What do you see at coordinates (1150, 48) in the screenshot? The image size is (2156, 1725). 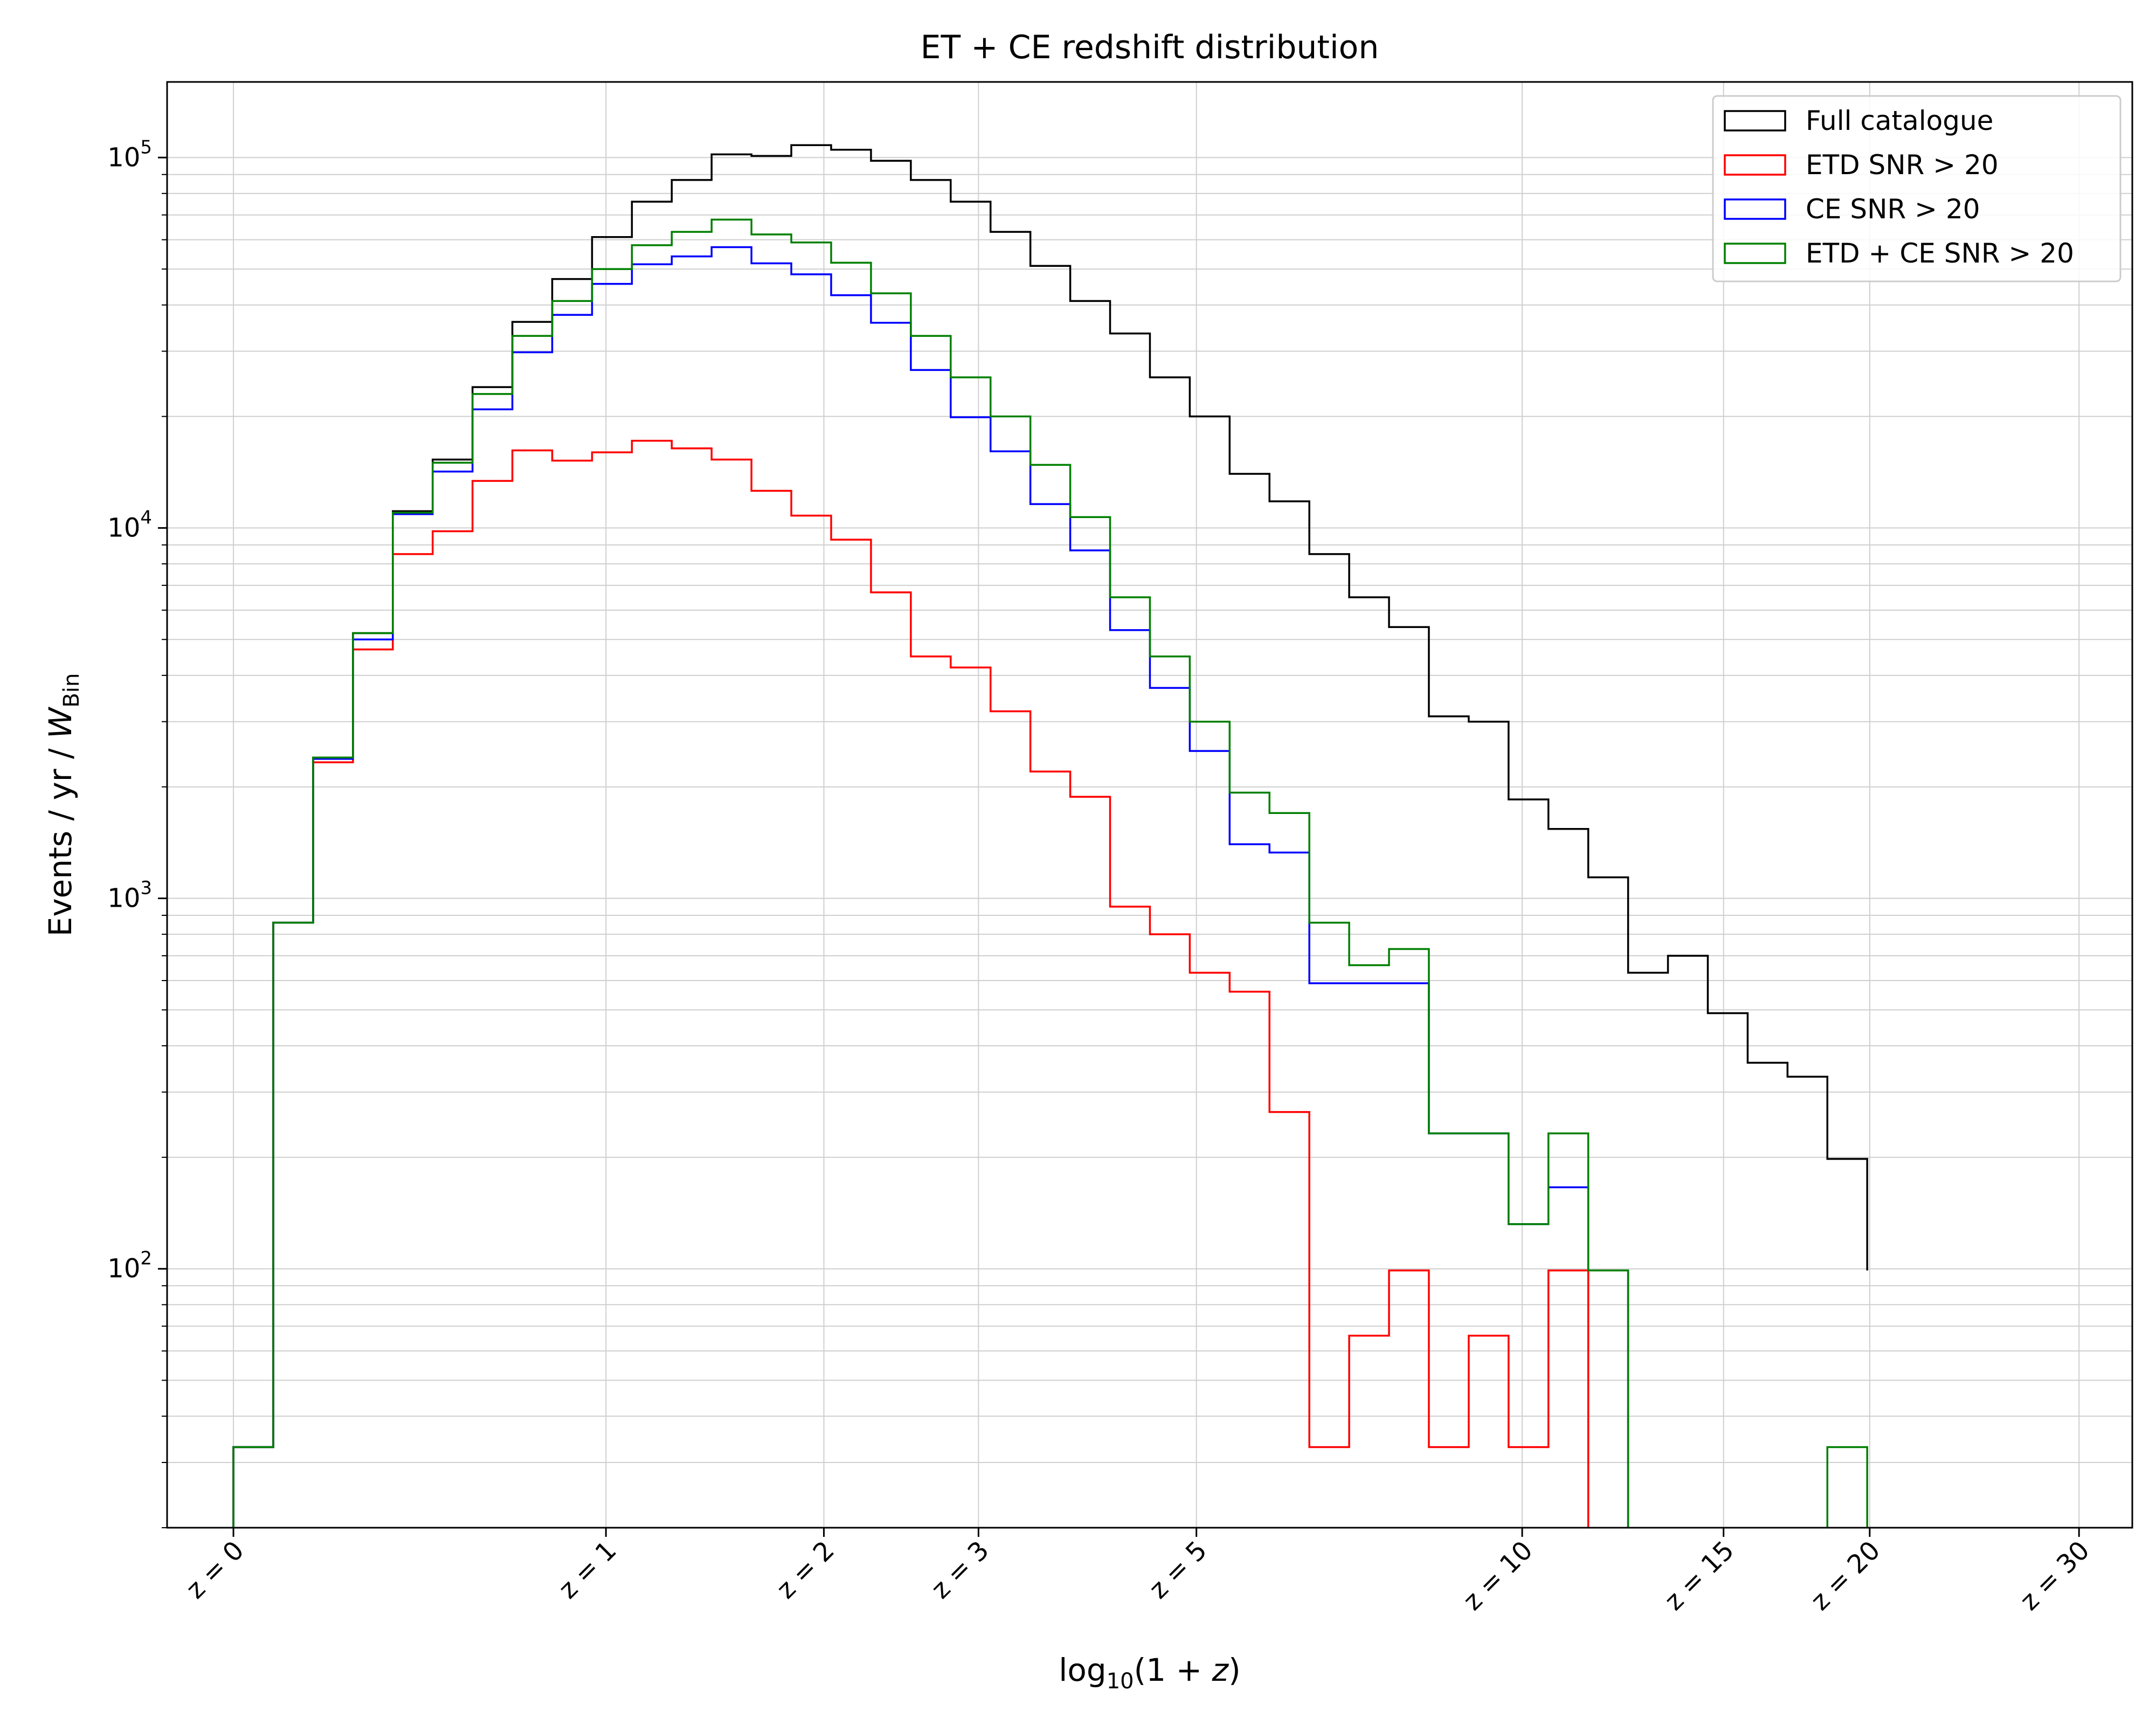 I see `chart-title: ET + CE redshift distribution` at bounding box center [1150, 48].